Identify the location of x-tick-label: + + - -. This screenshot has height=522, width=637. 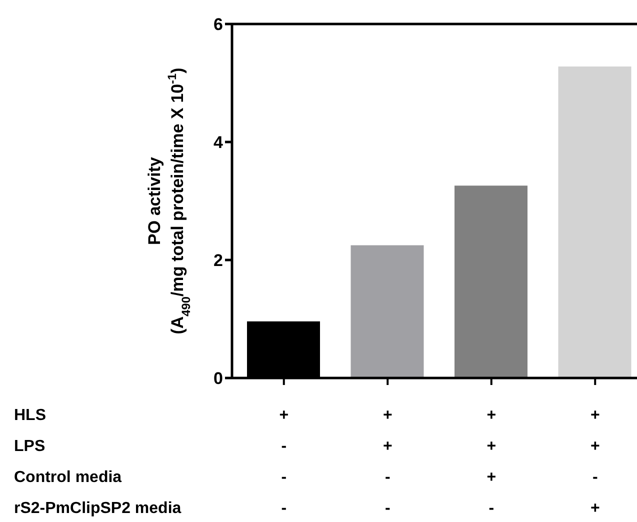
(387, 462).